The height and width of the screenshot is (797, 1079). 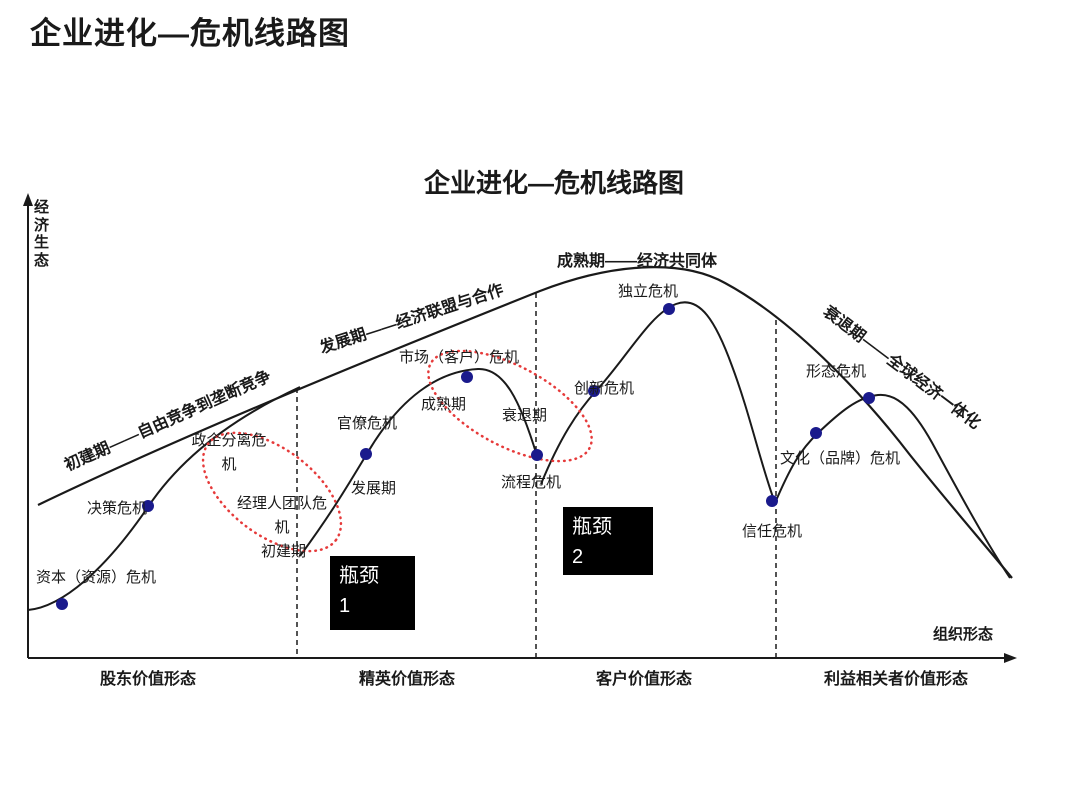 I want to click on y-axis-arrow-icon, so click(x=28, y=199).